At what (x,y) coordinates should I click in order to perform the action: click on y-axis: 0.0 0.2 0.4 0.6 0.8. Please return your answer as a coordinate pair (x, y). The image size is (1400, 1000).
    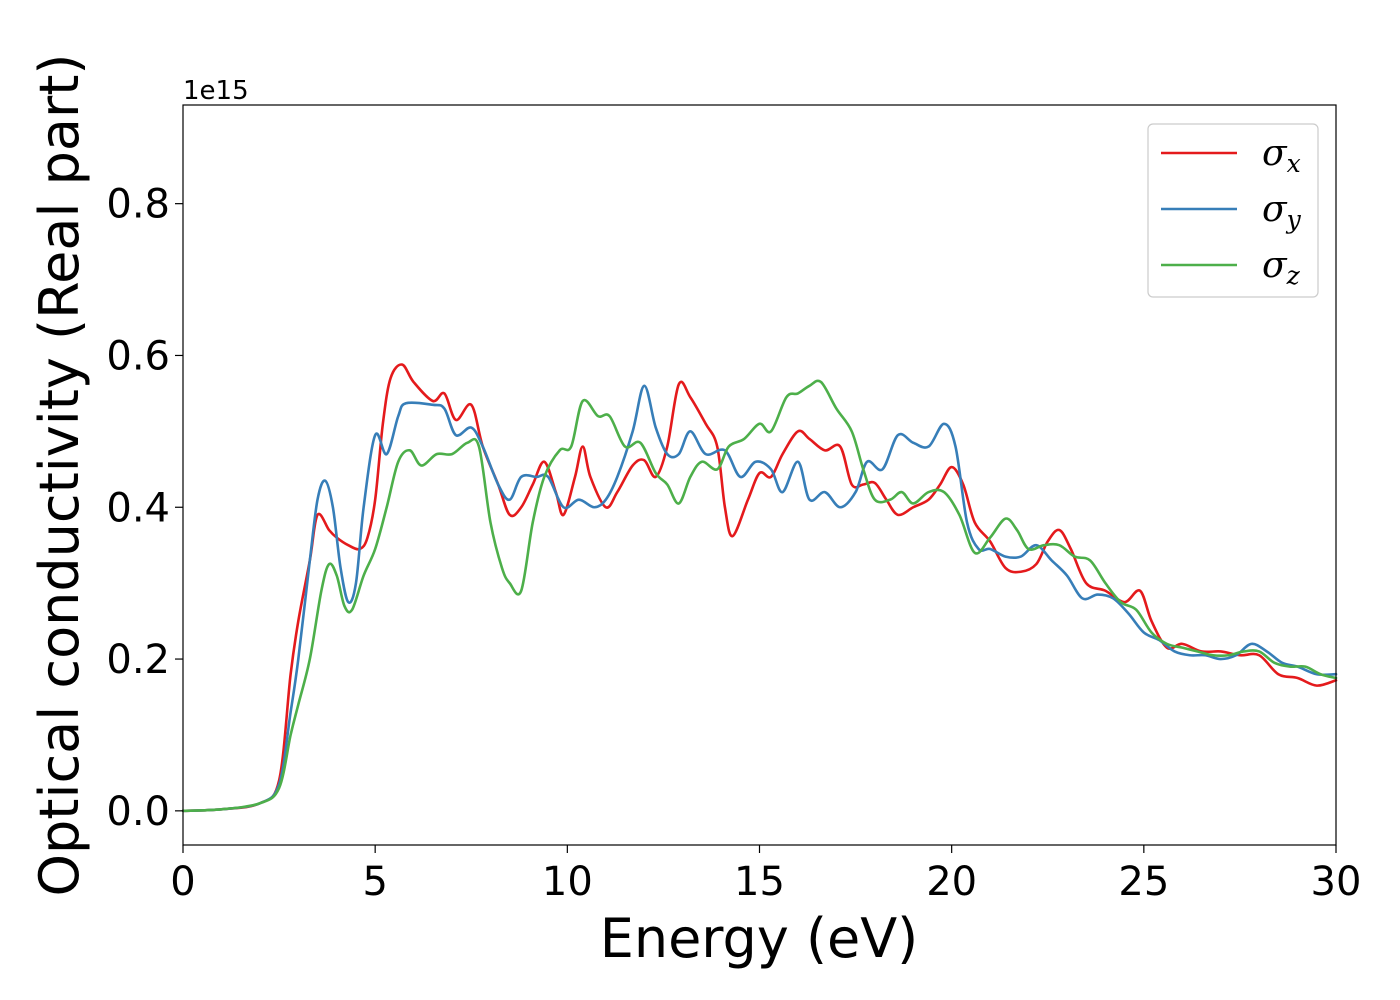
    Looking at the image, I should click on (144, 508).